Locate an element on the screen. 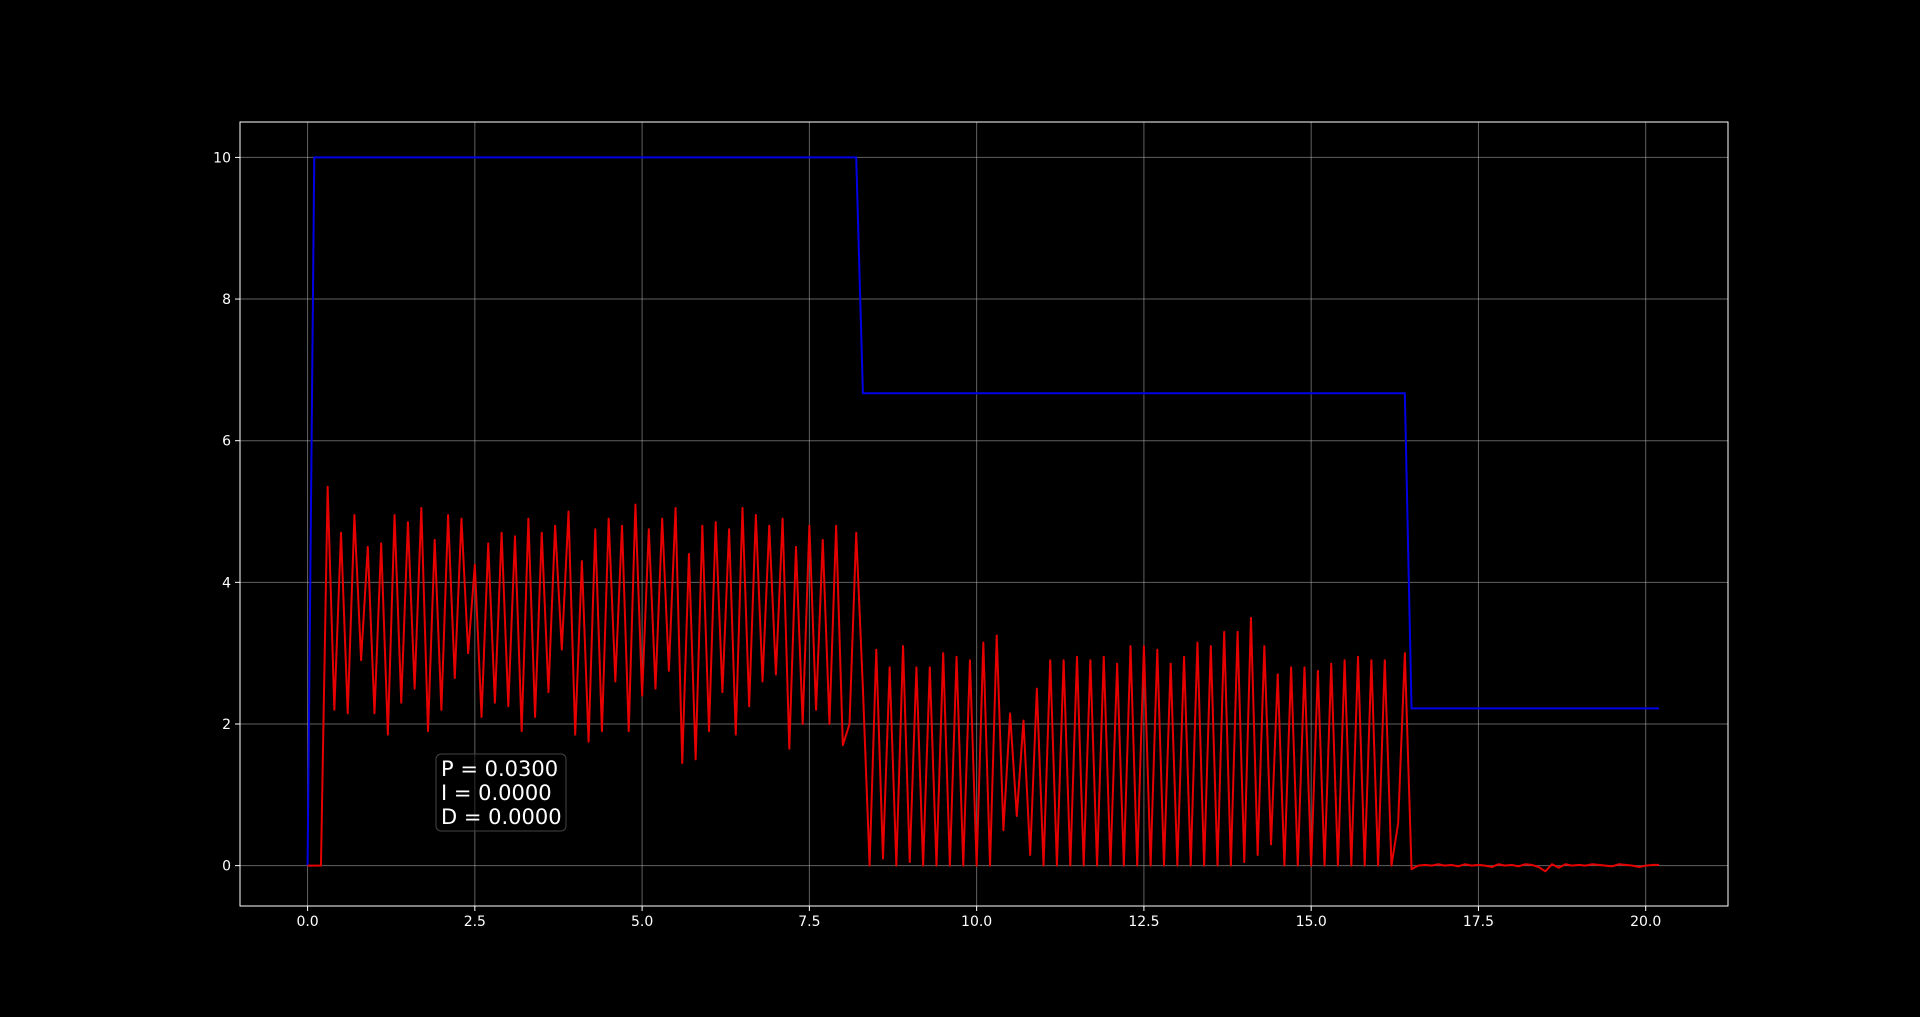 The height and width of the screenshot is (1017, 1920). annotation-box is located at coordinates (501, 792).